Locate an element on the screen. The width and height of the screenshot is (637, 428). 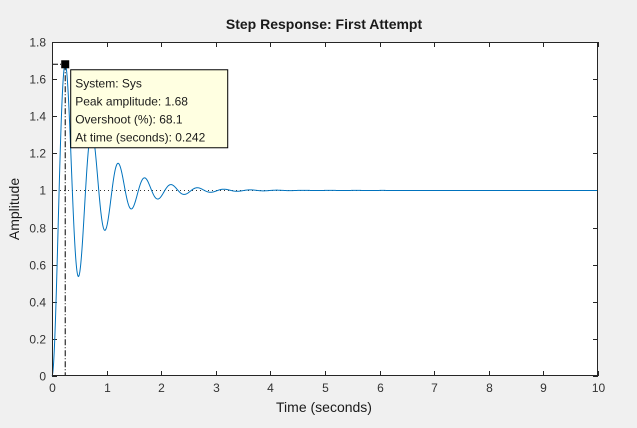
x-tick-label: 5 is located at coordinates (325, 388).